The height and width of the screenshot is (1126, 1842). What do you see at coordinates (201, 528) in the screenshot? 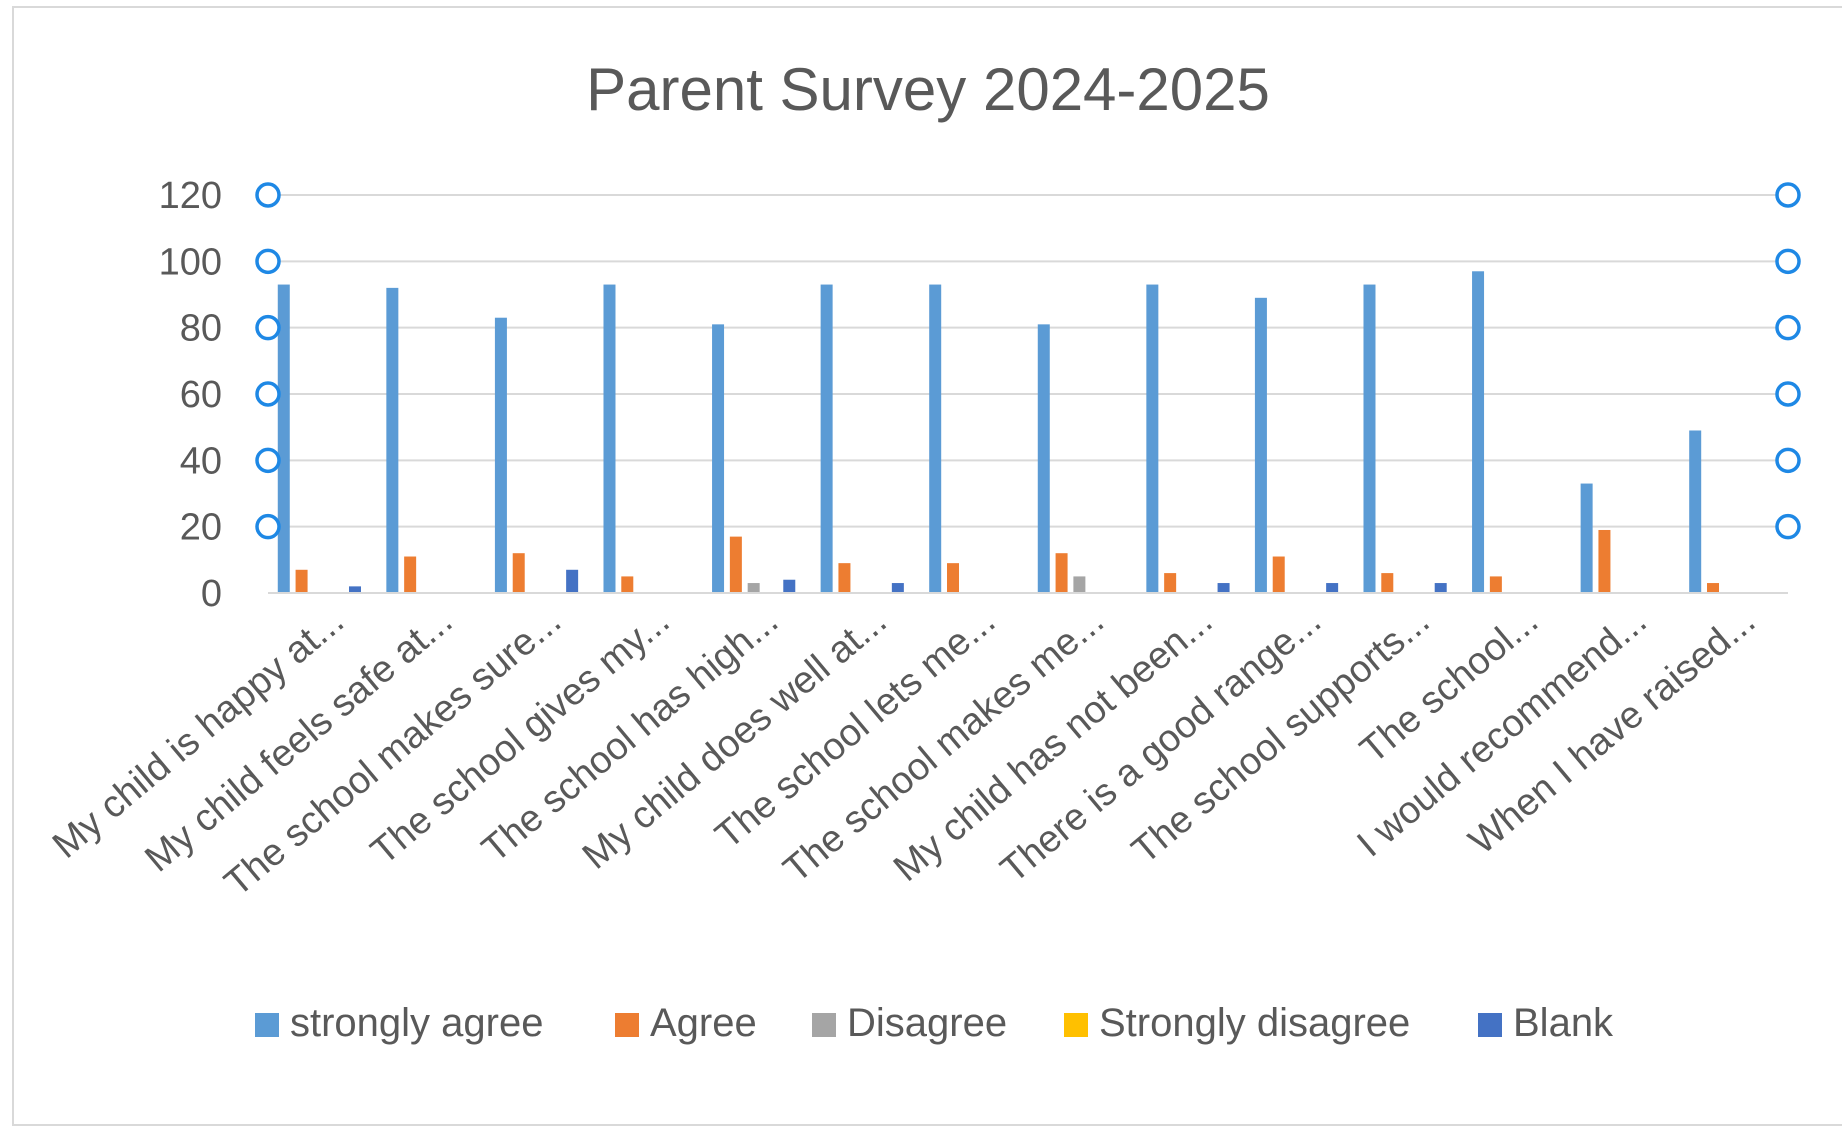
I see `y-tick-label: 20` at bounding box center [201, 528].